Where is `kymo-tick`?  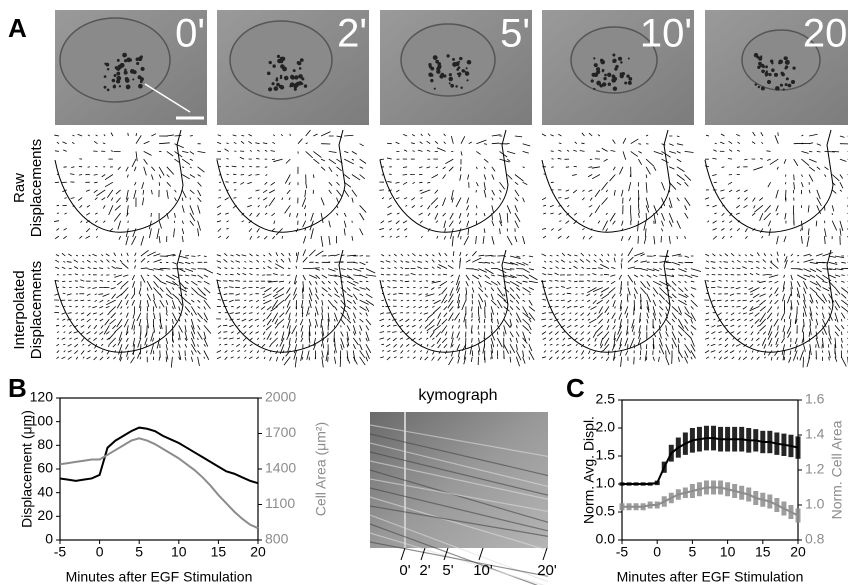
kymo-tick is located at coordinates (403, 554).